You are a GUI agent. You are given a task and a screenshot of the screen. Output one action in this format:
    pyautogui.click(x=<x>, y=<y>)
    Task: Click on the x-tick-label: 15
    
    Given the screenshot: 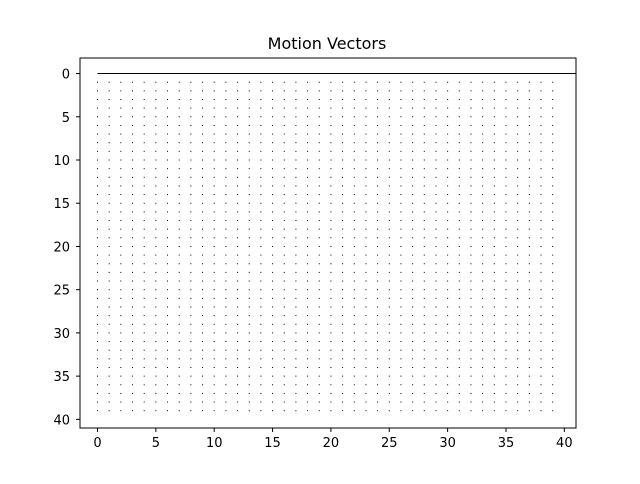 What is the action you would take?
    pyautogui.click(x=272, y=443)
    